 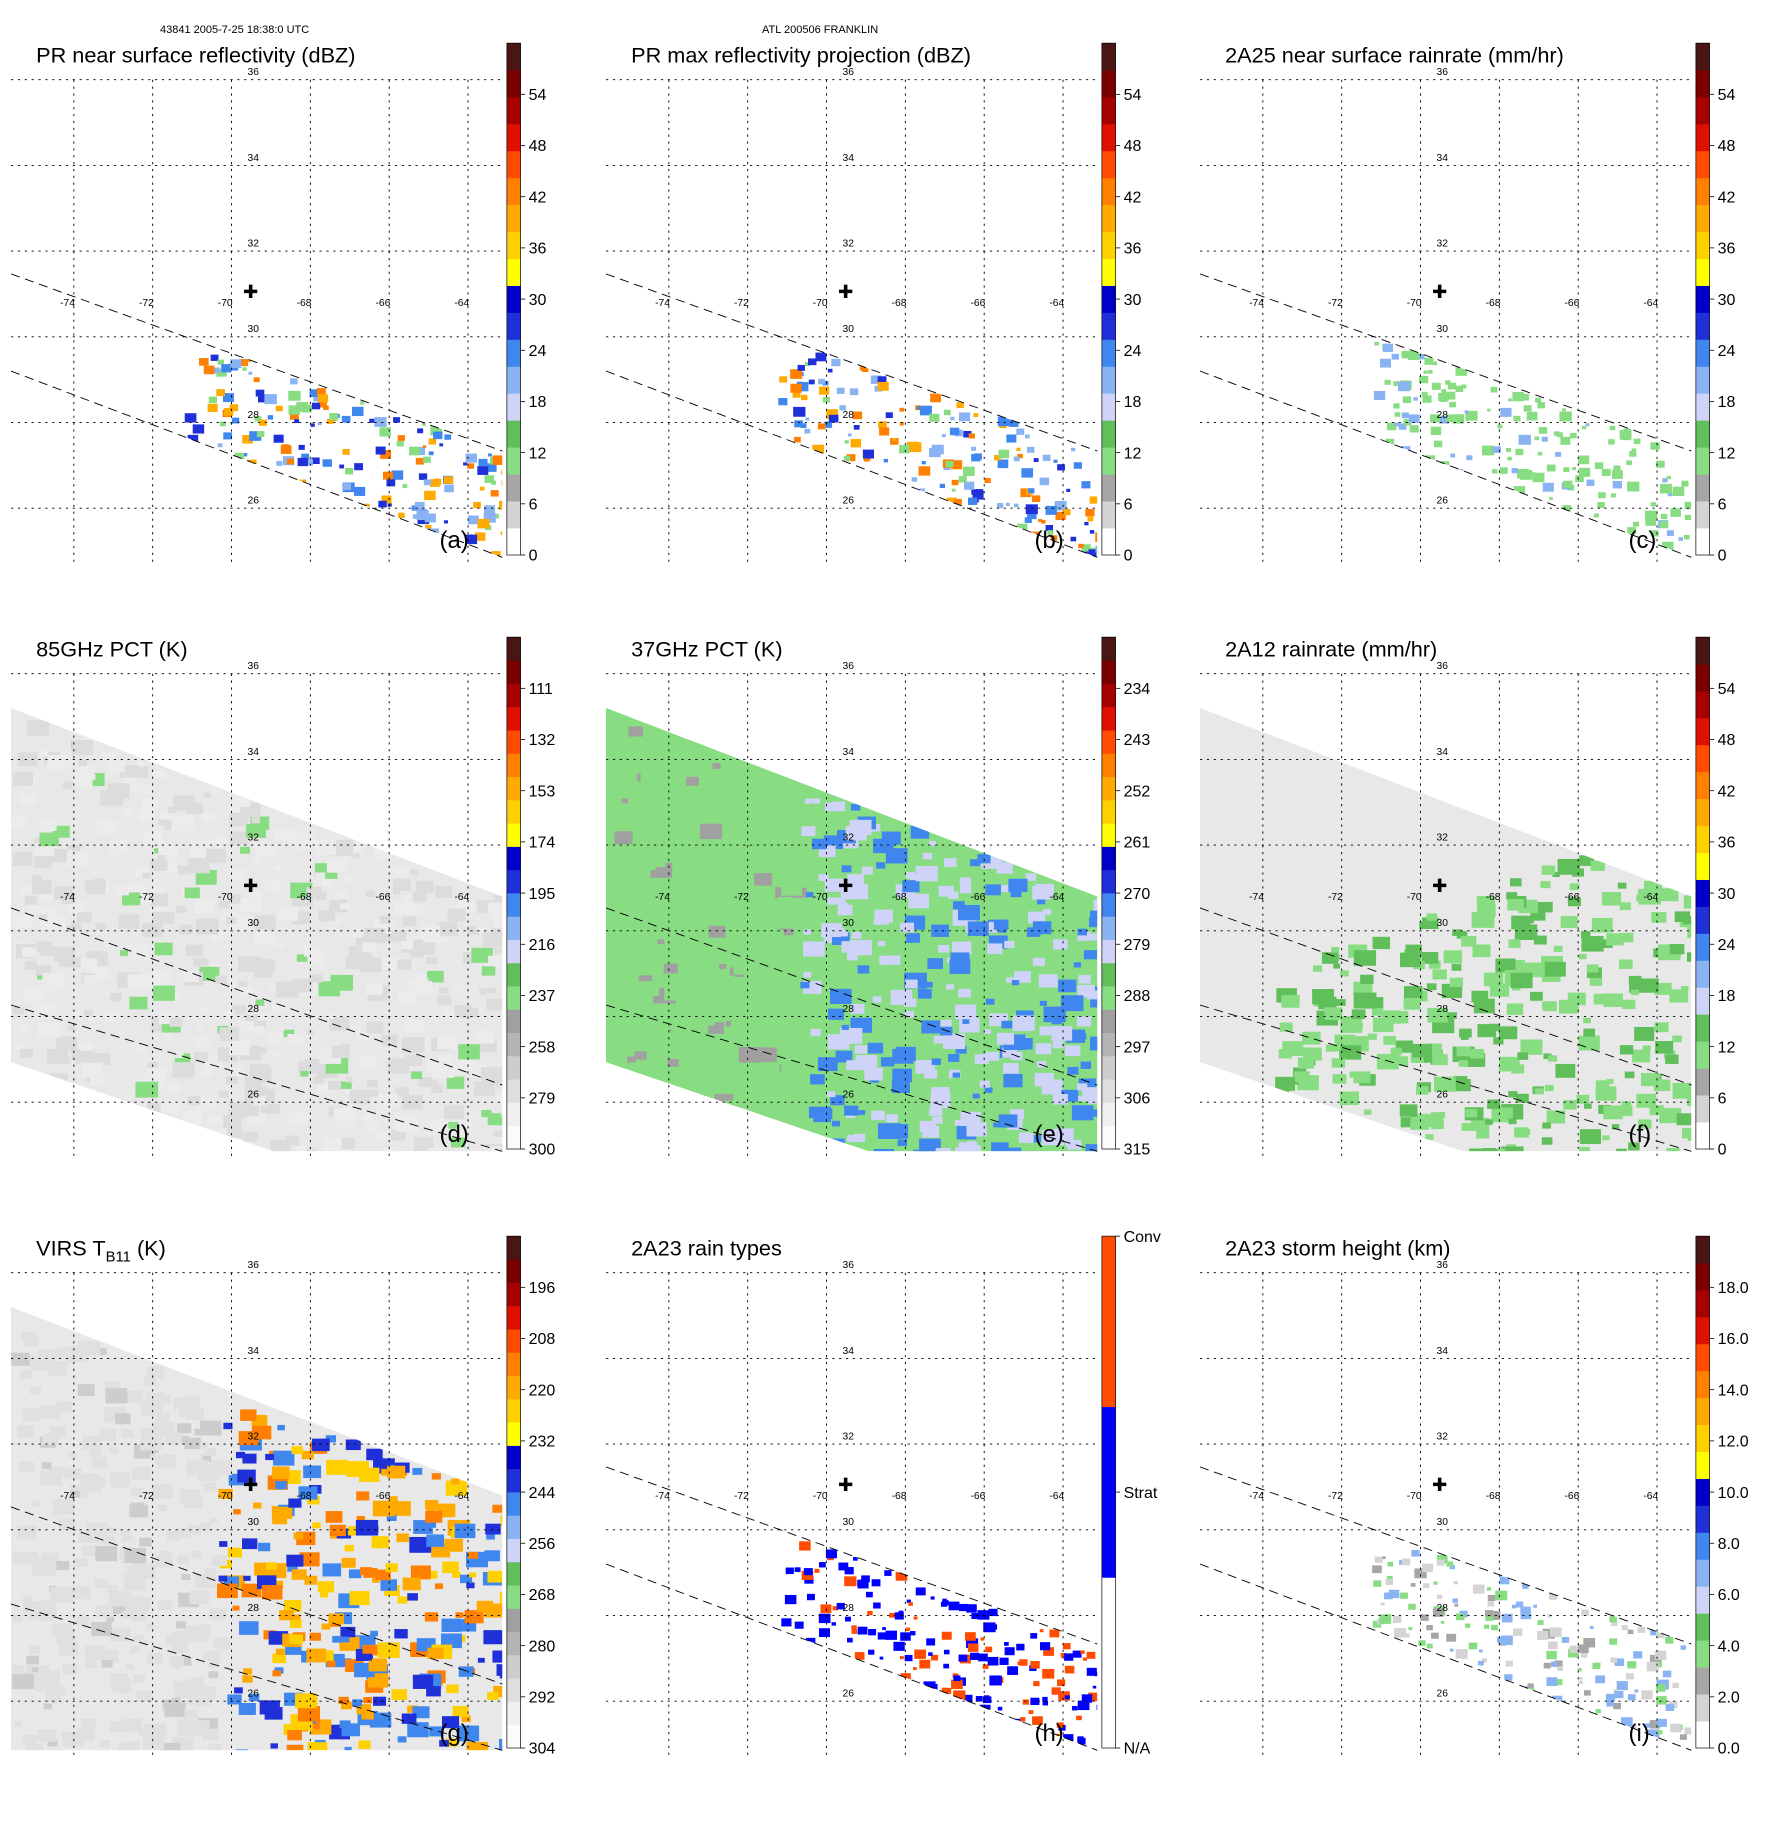 I want to click on colorbar-tick-label: 16.0, so click(x=1732, y=1339).